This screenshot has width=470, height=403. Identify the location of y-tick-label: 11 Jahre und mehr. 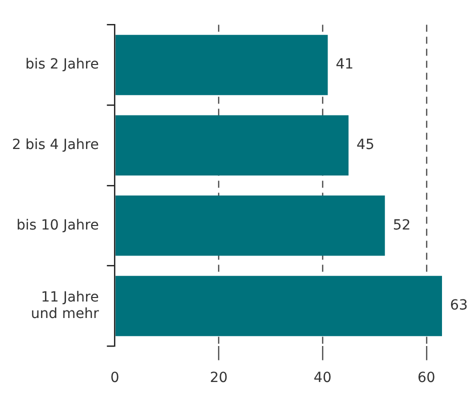
(65, 305).